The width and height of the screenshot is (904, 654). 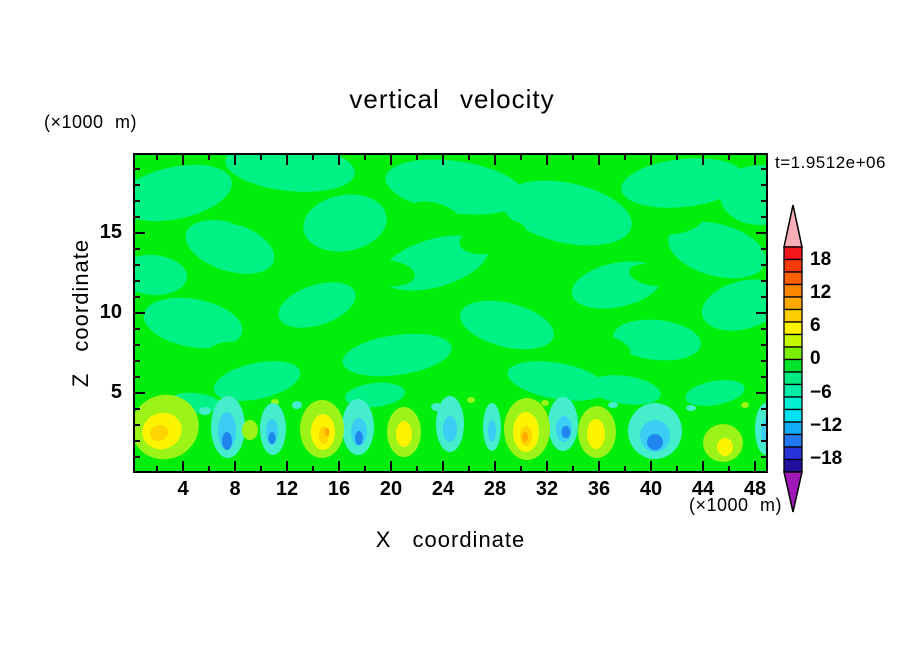 What do you see at coordinates (703, 489) in the screenshot?
I see `x-tick-label: 44` at bounding box center [703, 489].